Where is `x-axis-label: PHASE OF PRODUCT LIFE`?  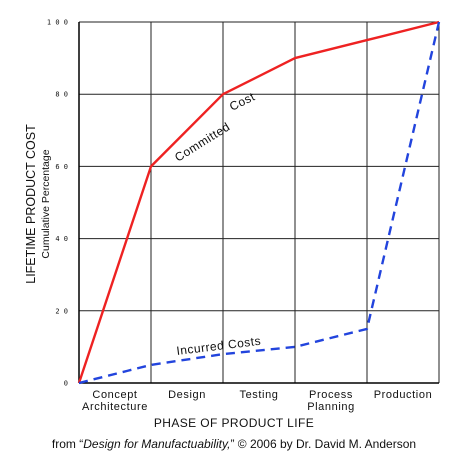
x-axis-label: PHASE OF PRODUCT LIFE is located at coordinates (234, 423).